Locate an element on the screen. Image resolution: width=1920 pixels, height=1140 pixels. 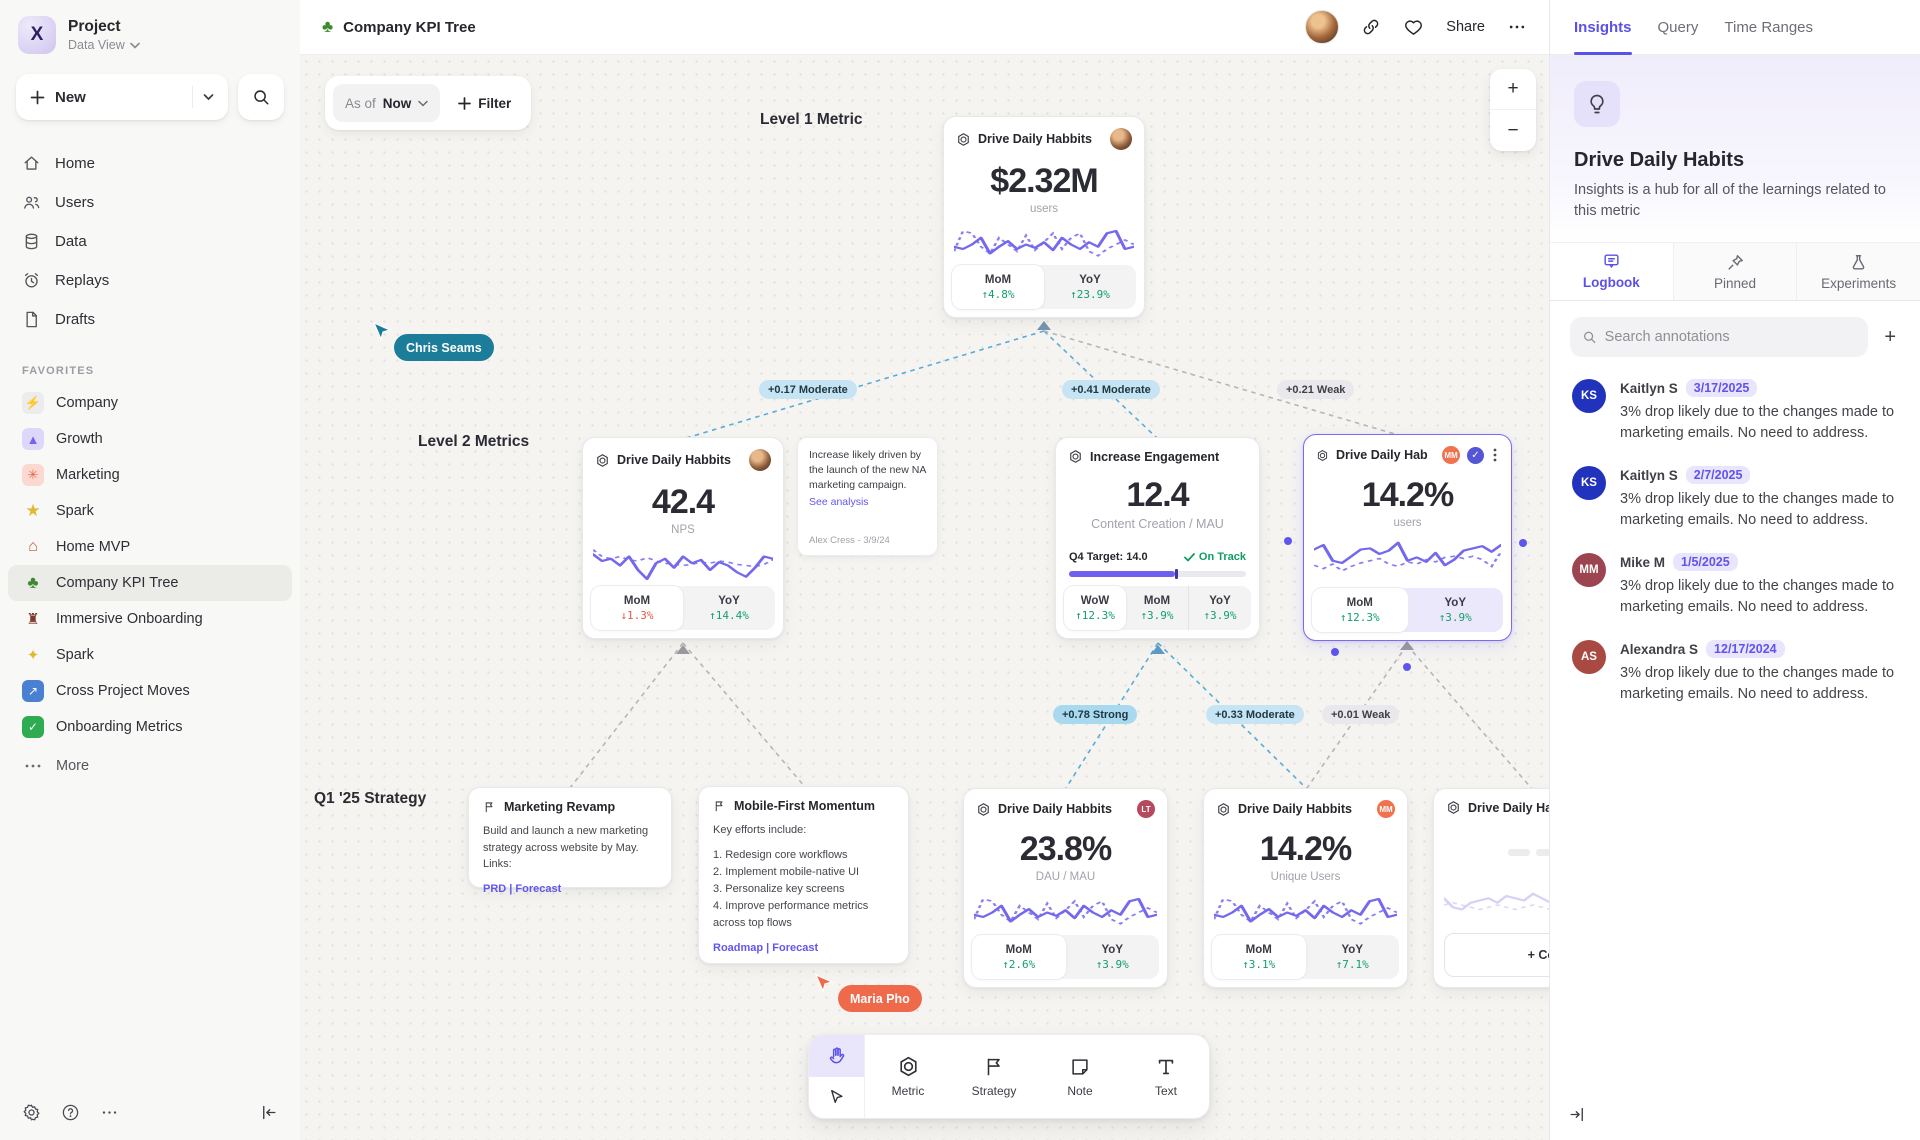
more-menu-icon is located at coordinates (1517, 27).